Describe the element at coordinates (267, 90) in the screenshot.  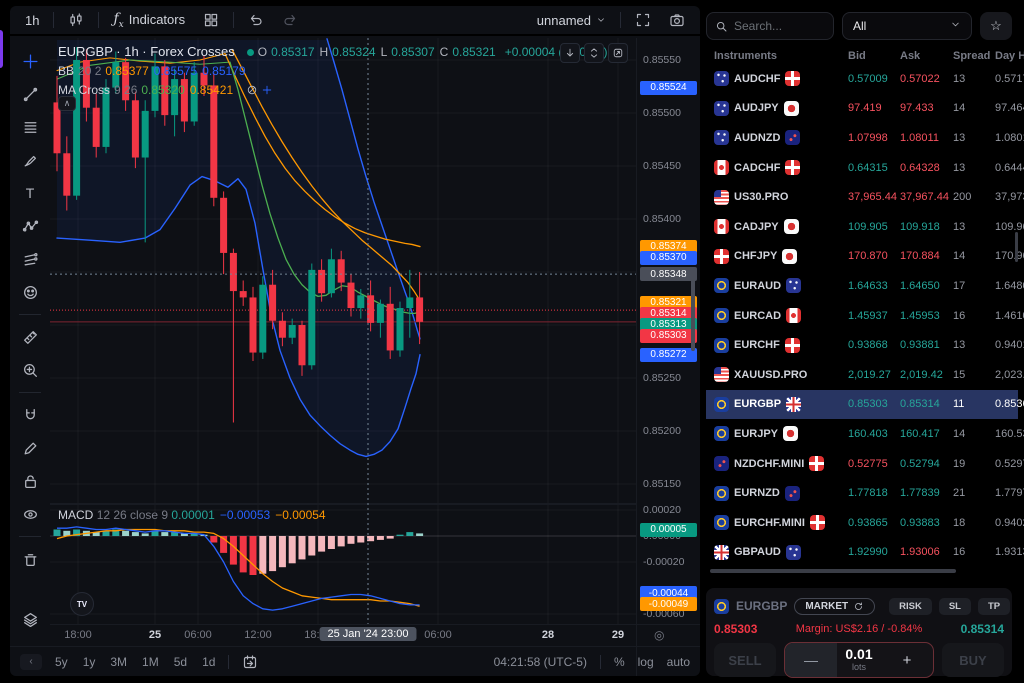
I see `add-indicator-icon` at that location.